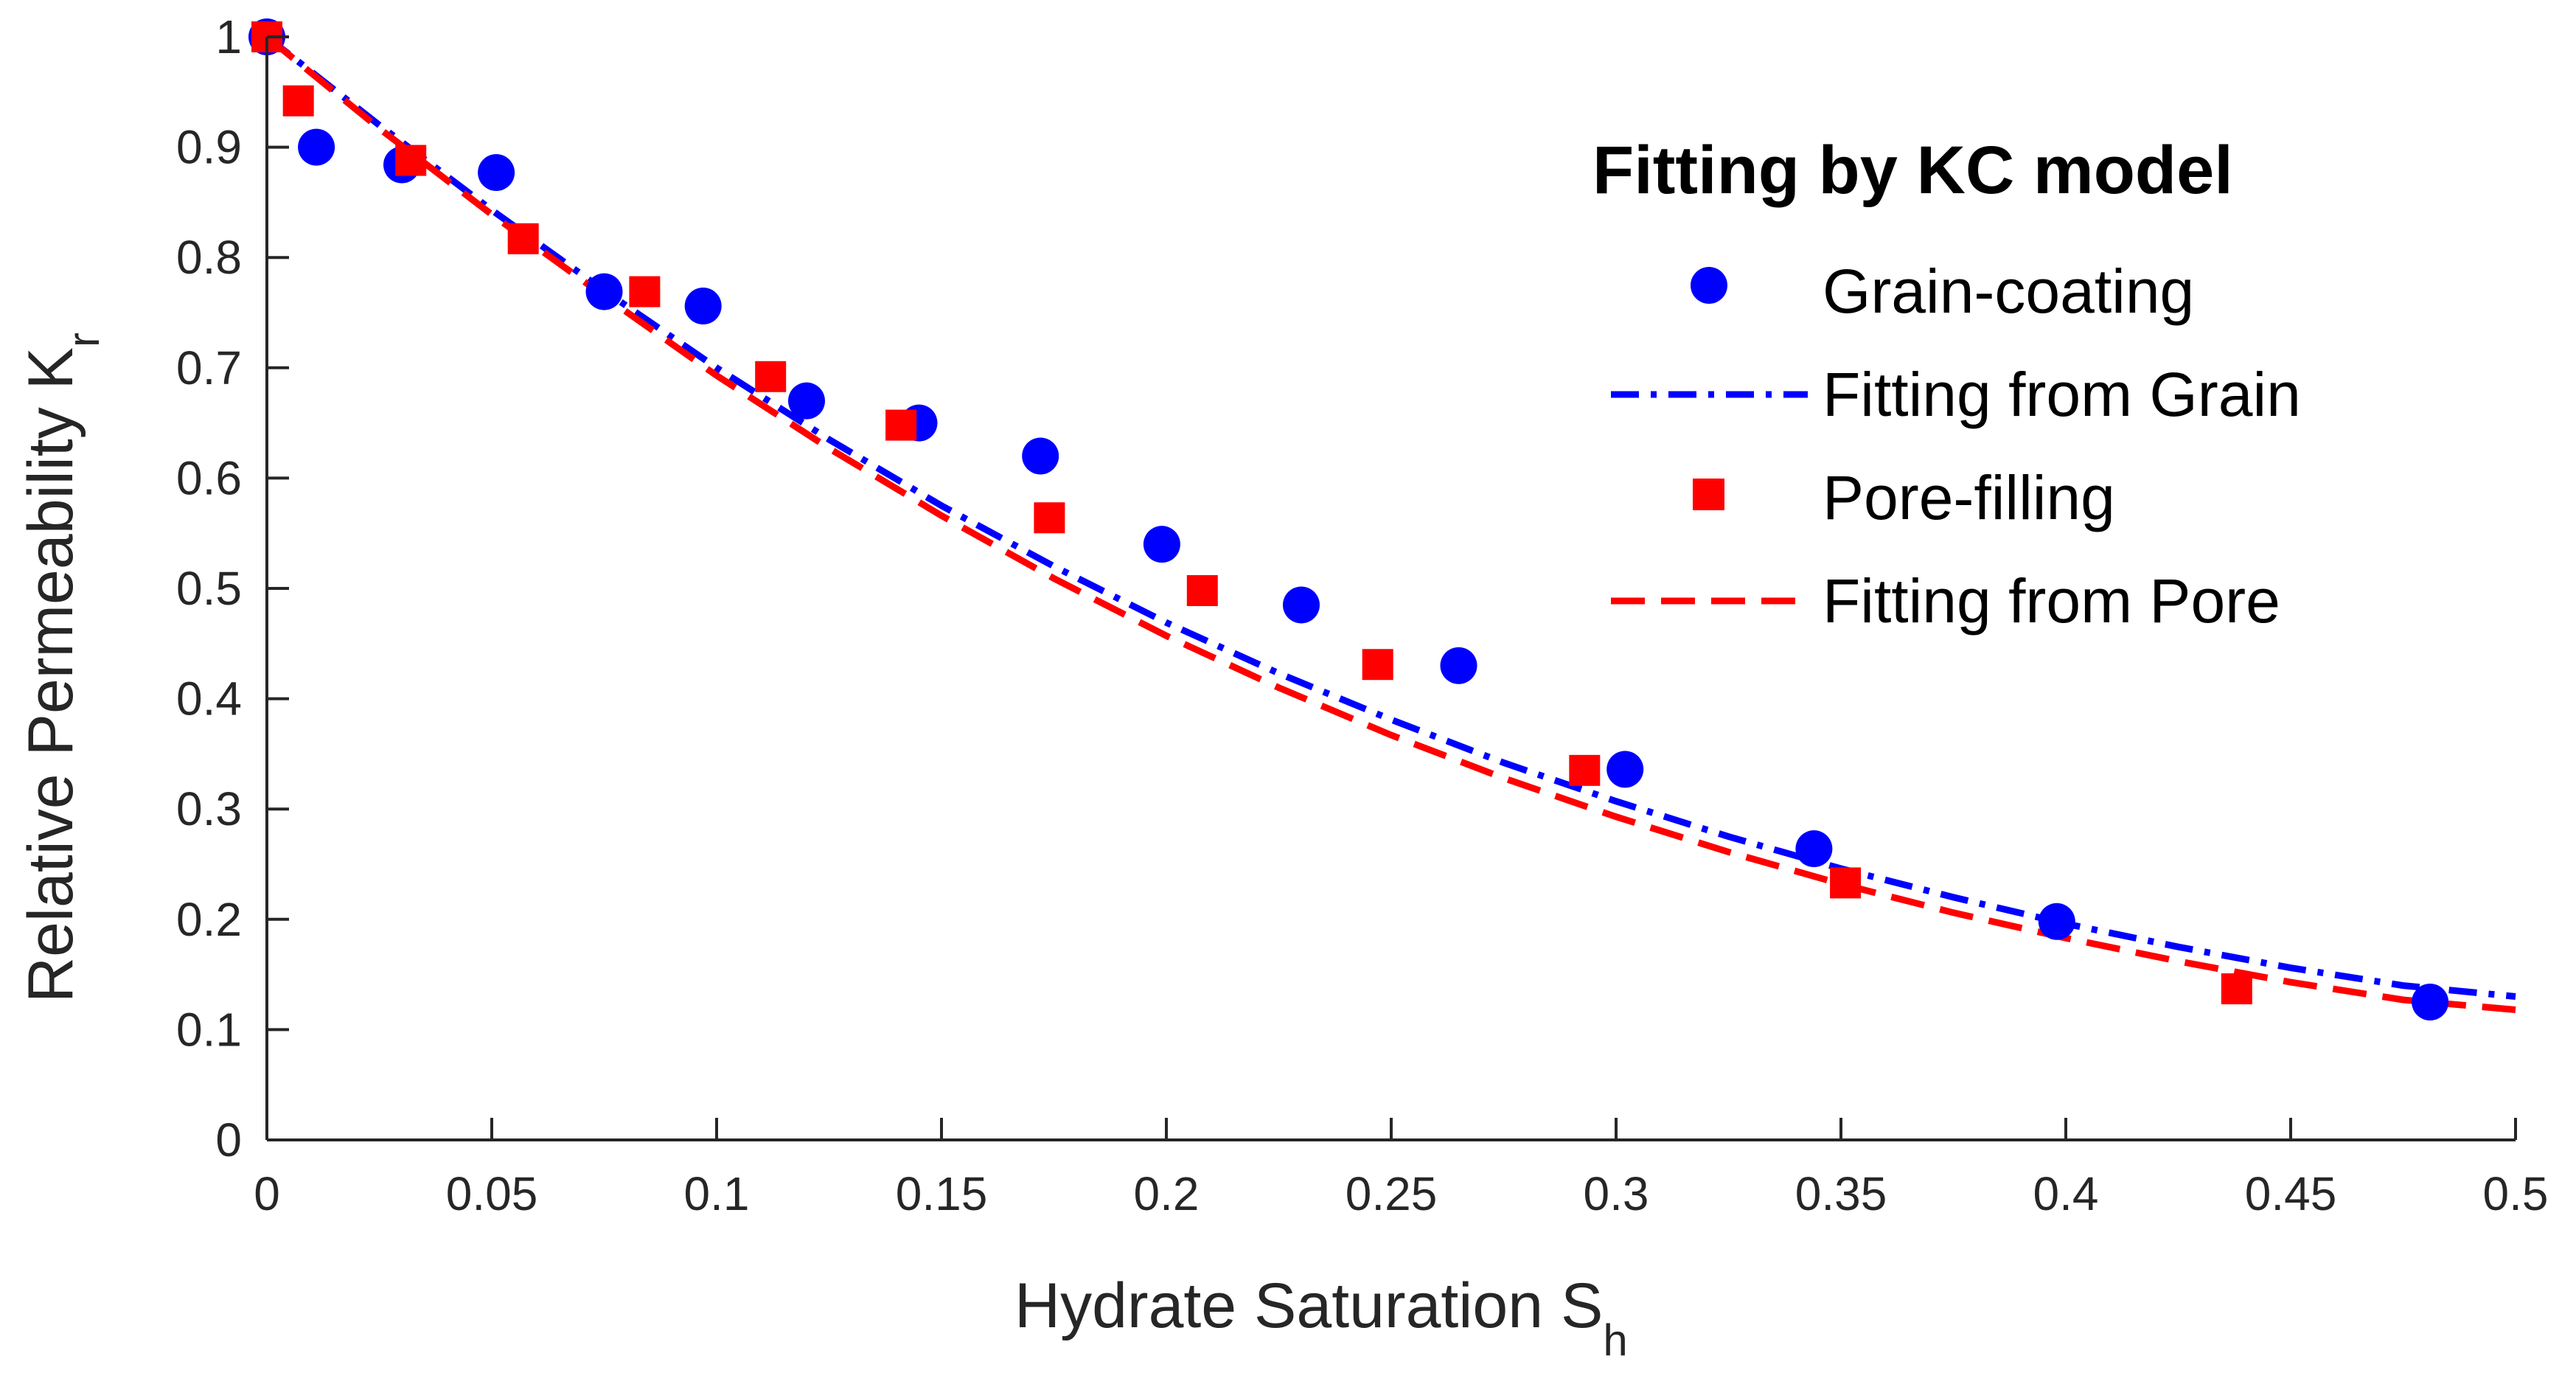 This screenshot has height=1384, width=2576. I want to click on x-tick-label: 0.2, so click(1167, 1194).